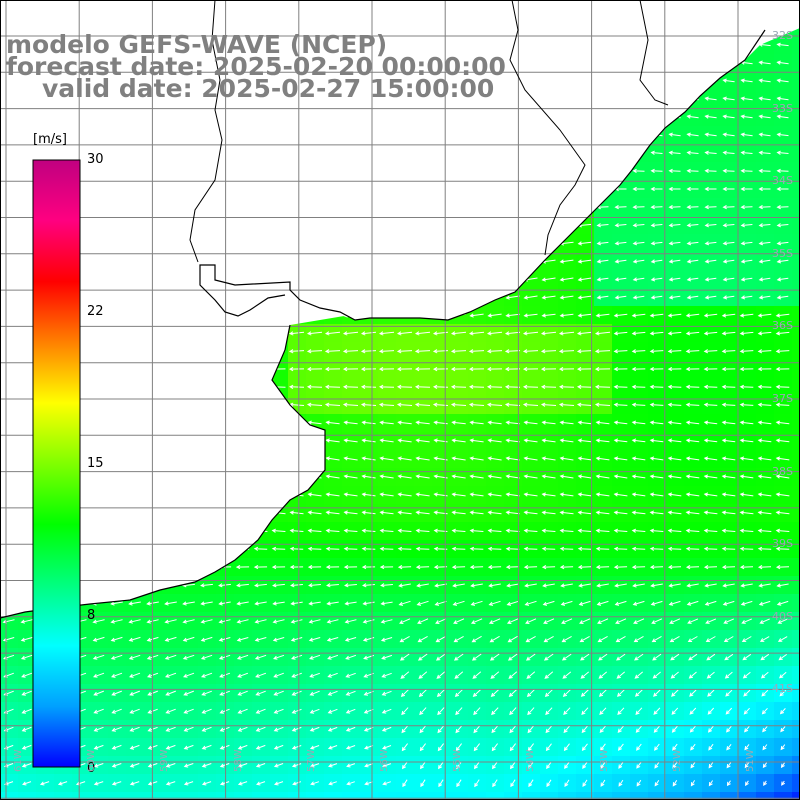 The width and height of the screenshot is (800, 800). Describe the element at coordinates (92, 760) in the screenshot. I see `longitude-label: 60W` at that location.